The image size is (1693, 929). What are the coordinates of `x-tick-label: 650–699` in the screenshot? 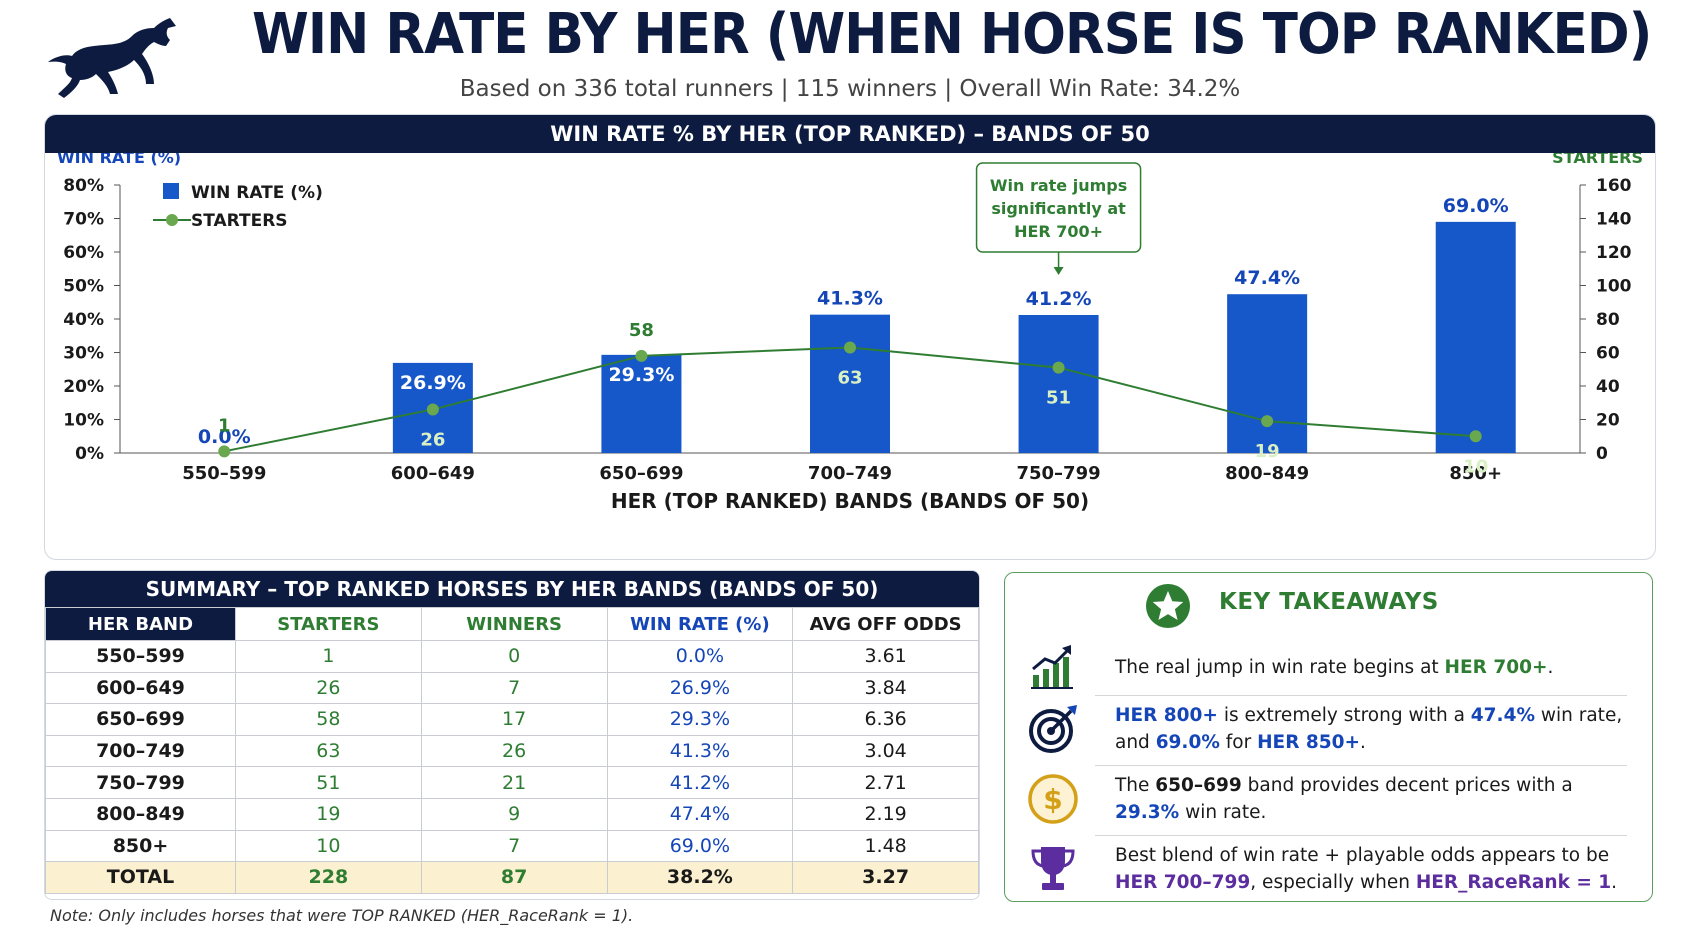 It's located at (641, 473).